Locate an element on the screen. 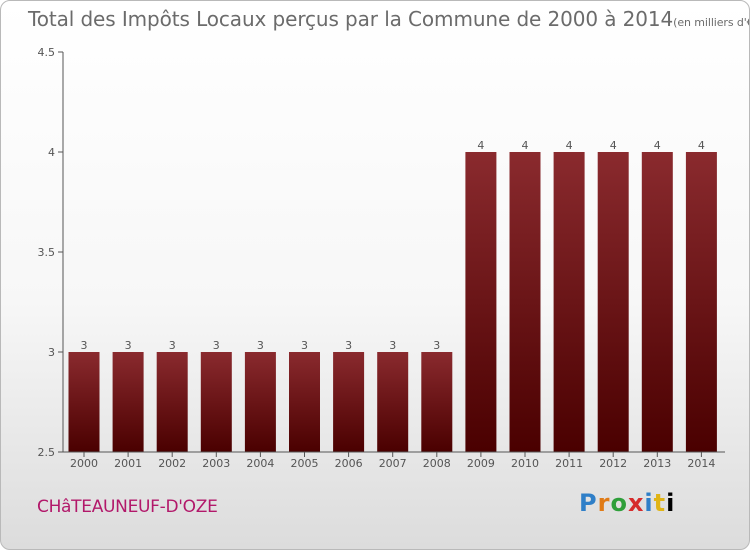 This screenshot has height=550, width=750. x-tick-label: 2005 is located at coordinates (305, 463).